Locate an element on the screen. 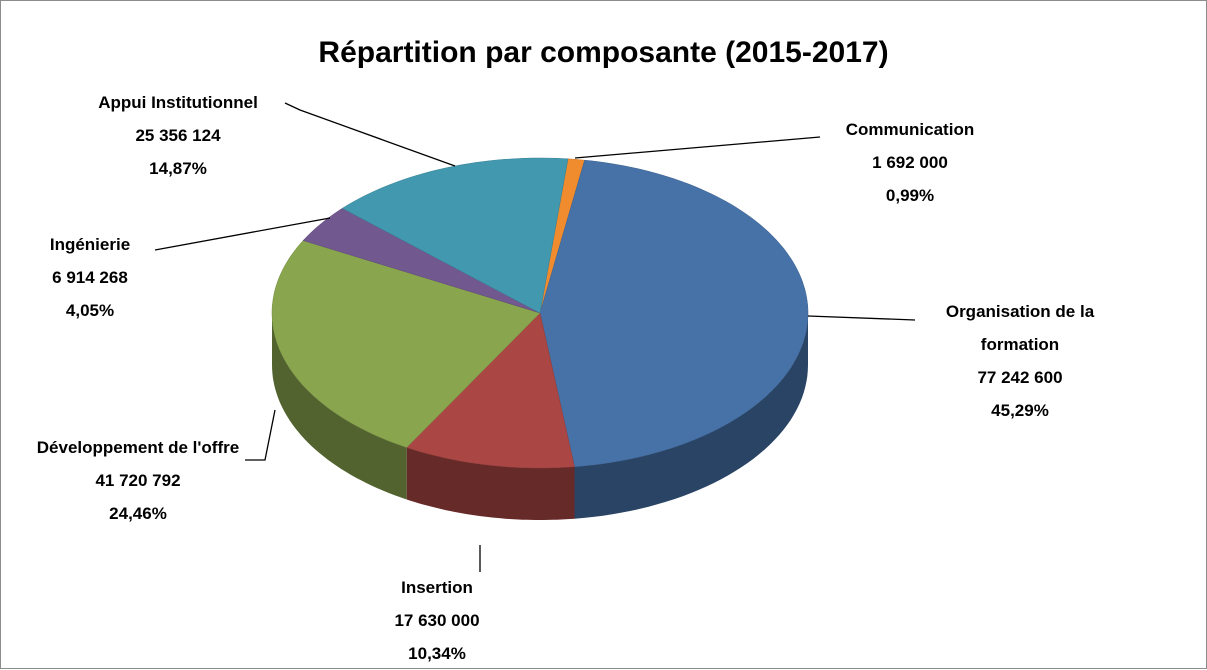 The width and height of the screenshot is (1207, 670). label-category: Organisation de la formation is located at coordinates (1020, 328).